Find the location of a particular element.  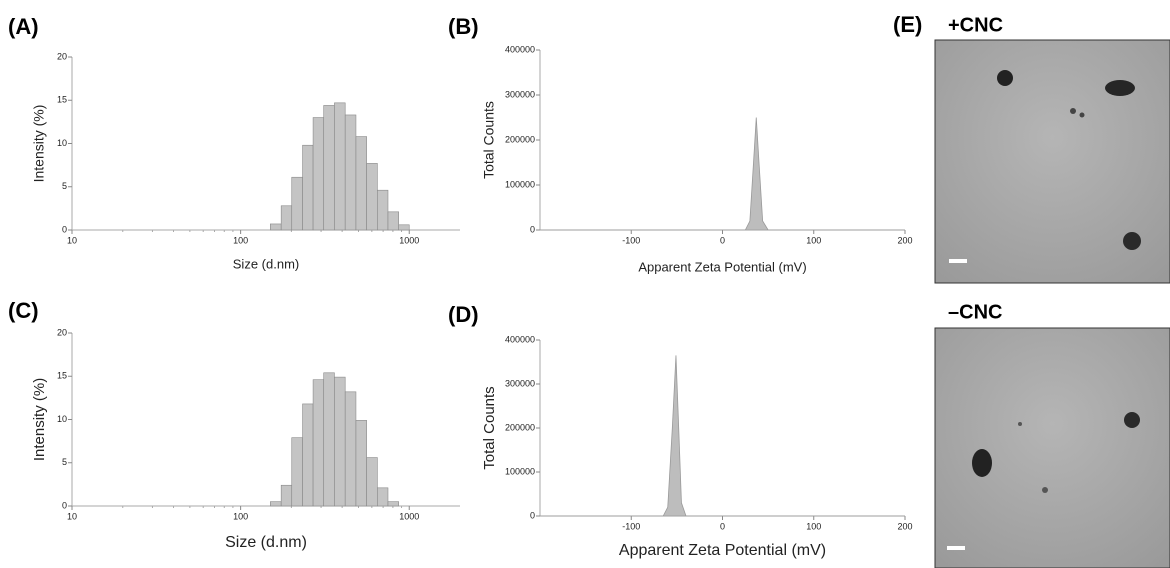

panel-label: (E) is located at coordinates (907, 24).